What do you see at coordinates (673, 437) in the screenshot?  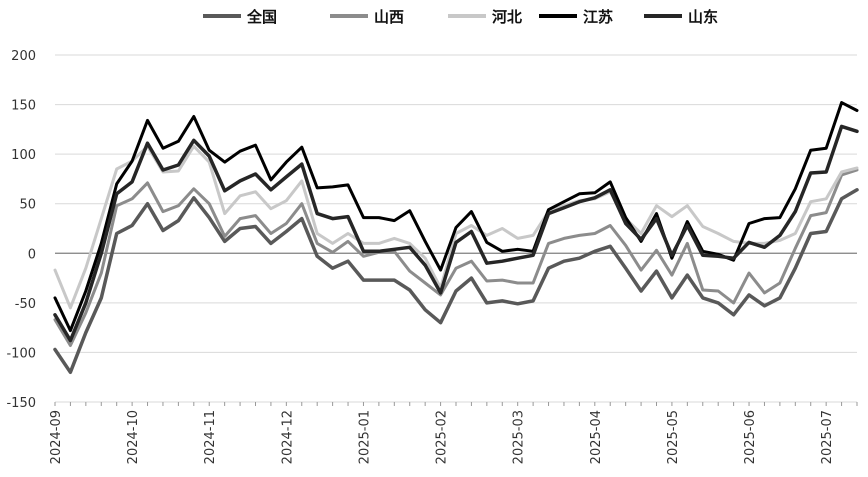 I see `x-tick-label: 2025-05` at bounding box center [673, 437].